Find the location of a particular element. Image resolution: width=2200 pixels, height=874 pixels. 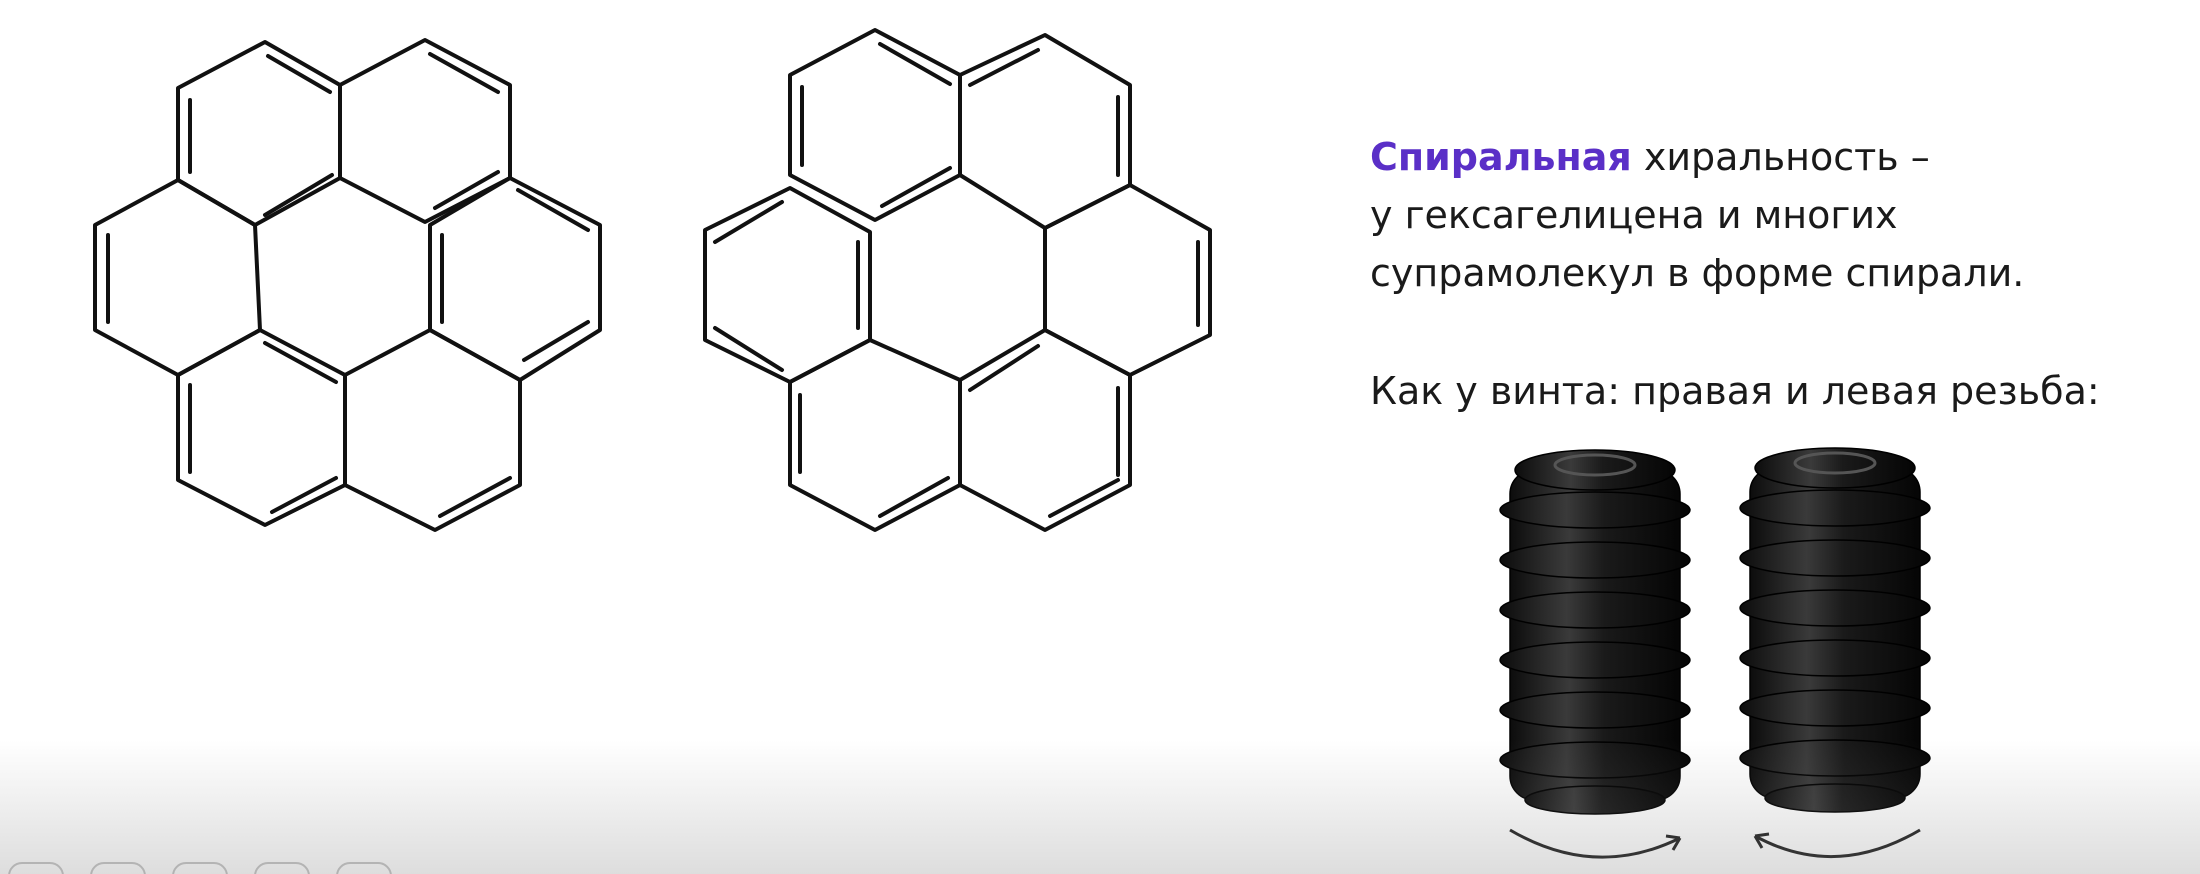

player-controls is located at coordinates (213, 868).